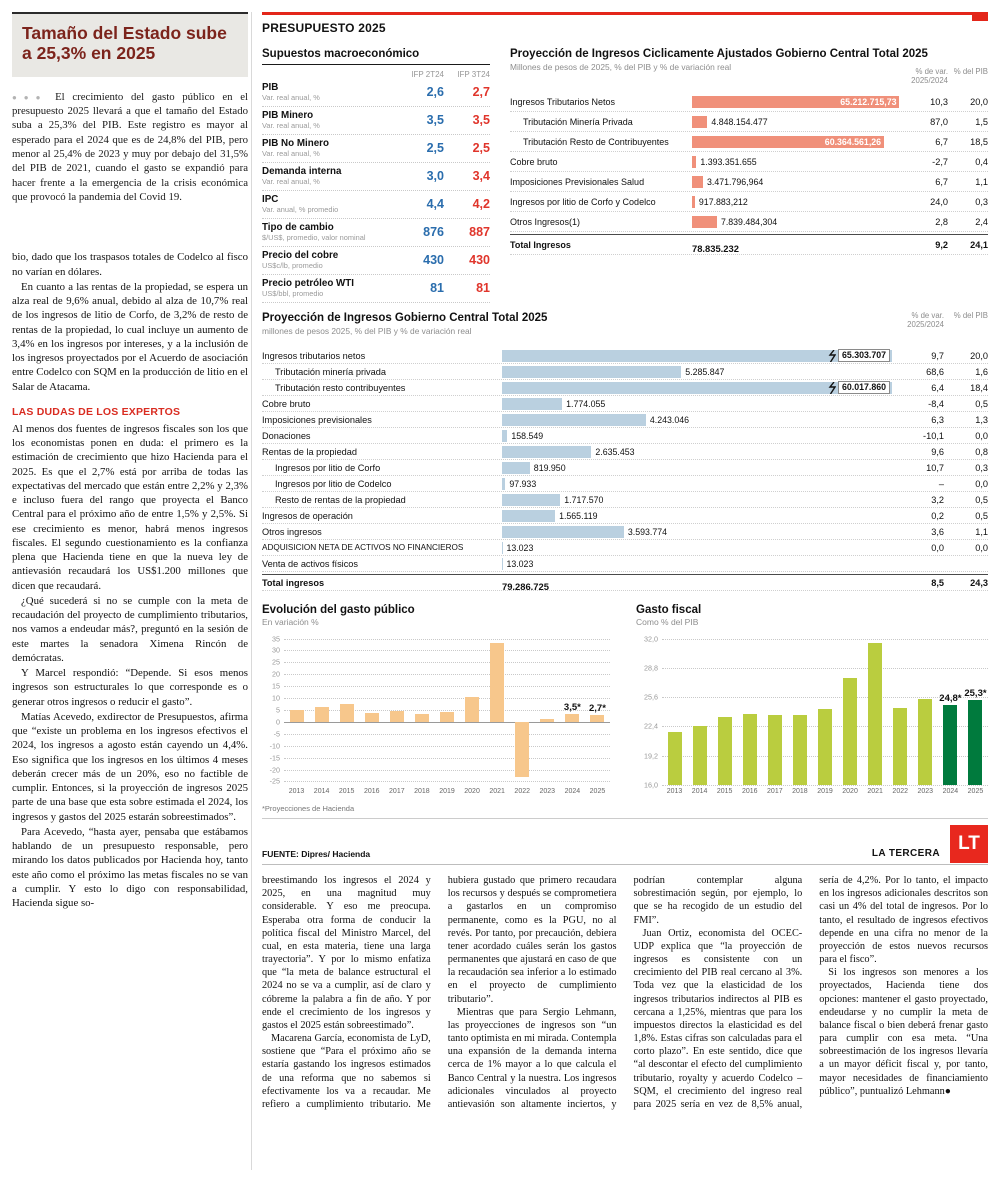 This screenshot has width=1000, height=1178. Describe the element at coordinates (797, 221) in the screenshot. I see `bar-zone: 7.839.484,304` at that location.